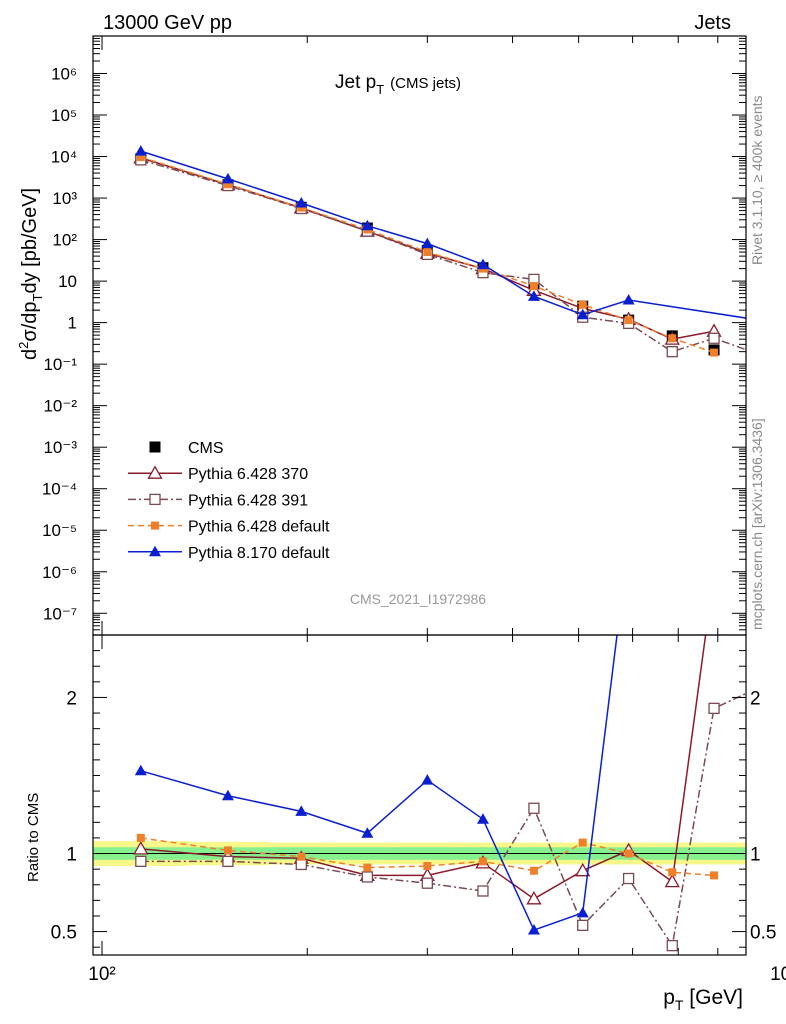 The height and width of the screenshot is (1024, 786). What do you see at coordinates (59, 572) in the screenshot?
I see `y-tick-label: 10⁻⁶` at bounding box center [59, 572].